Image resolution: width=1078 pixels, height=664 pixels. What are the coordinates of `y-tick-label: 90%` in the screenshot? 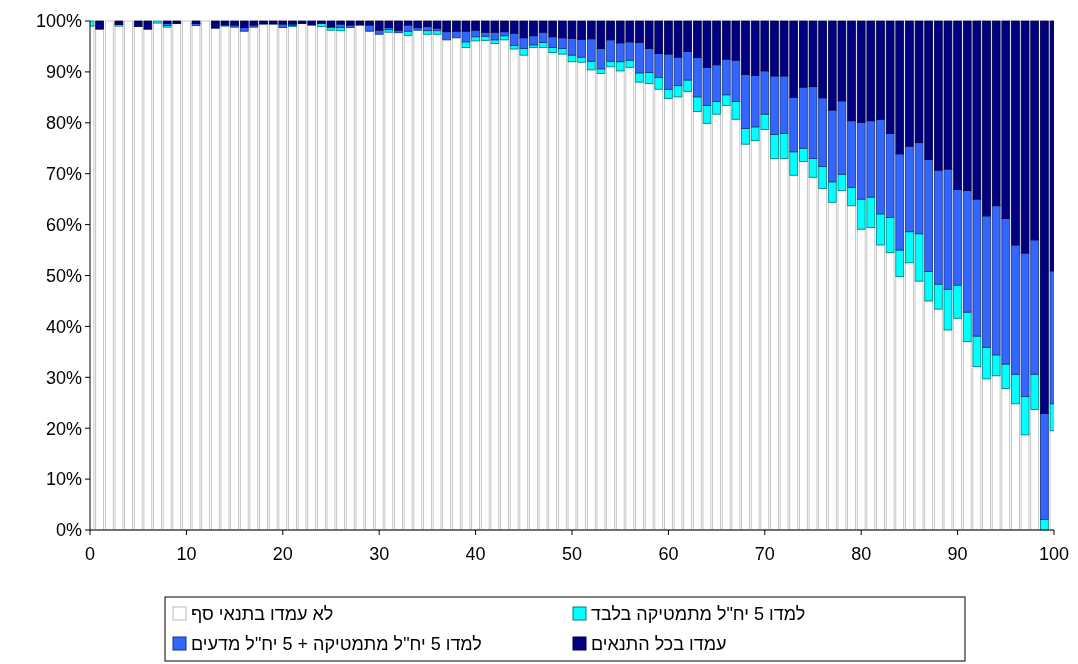 It's located at (63, 72).